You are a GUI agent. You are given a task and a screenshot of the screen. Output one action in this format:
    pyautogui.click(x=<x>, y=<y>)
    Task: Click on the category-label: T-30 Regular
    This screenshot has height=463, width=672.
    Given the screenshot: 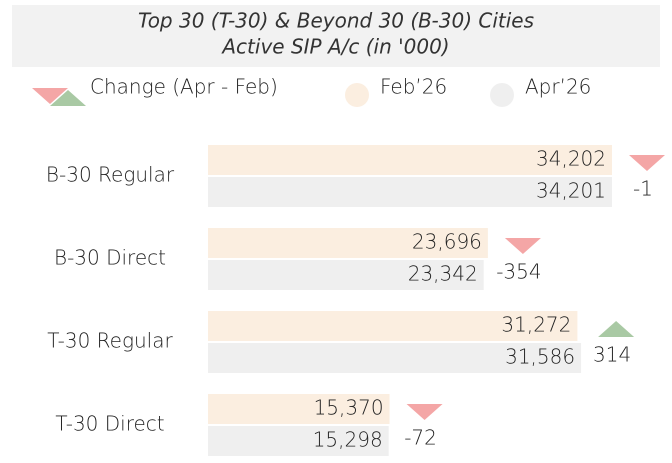 What is the action you would take?
    pyautogui.click(x=110, y=341)
    